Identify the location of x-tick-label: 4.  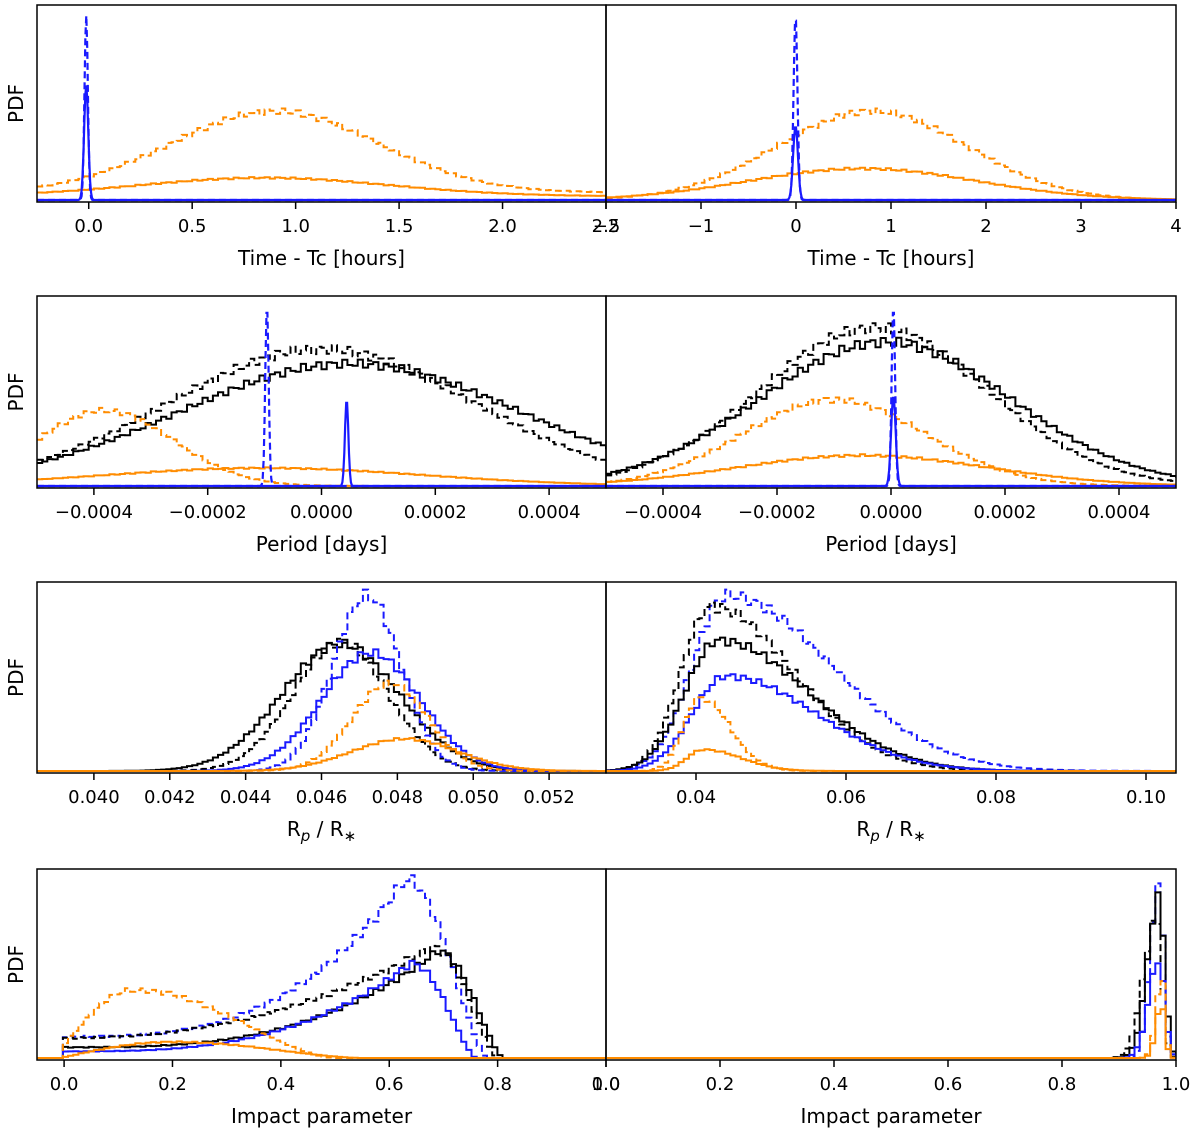
(1175, 226).